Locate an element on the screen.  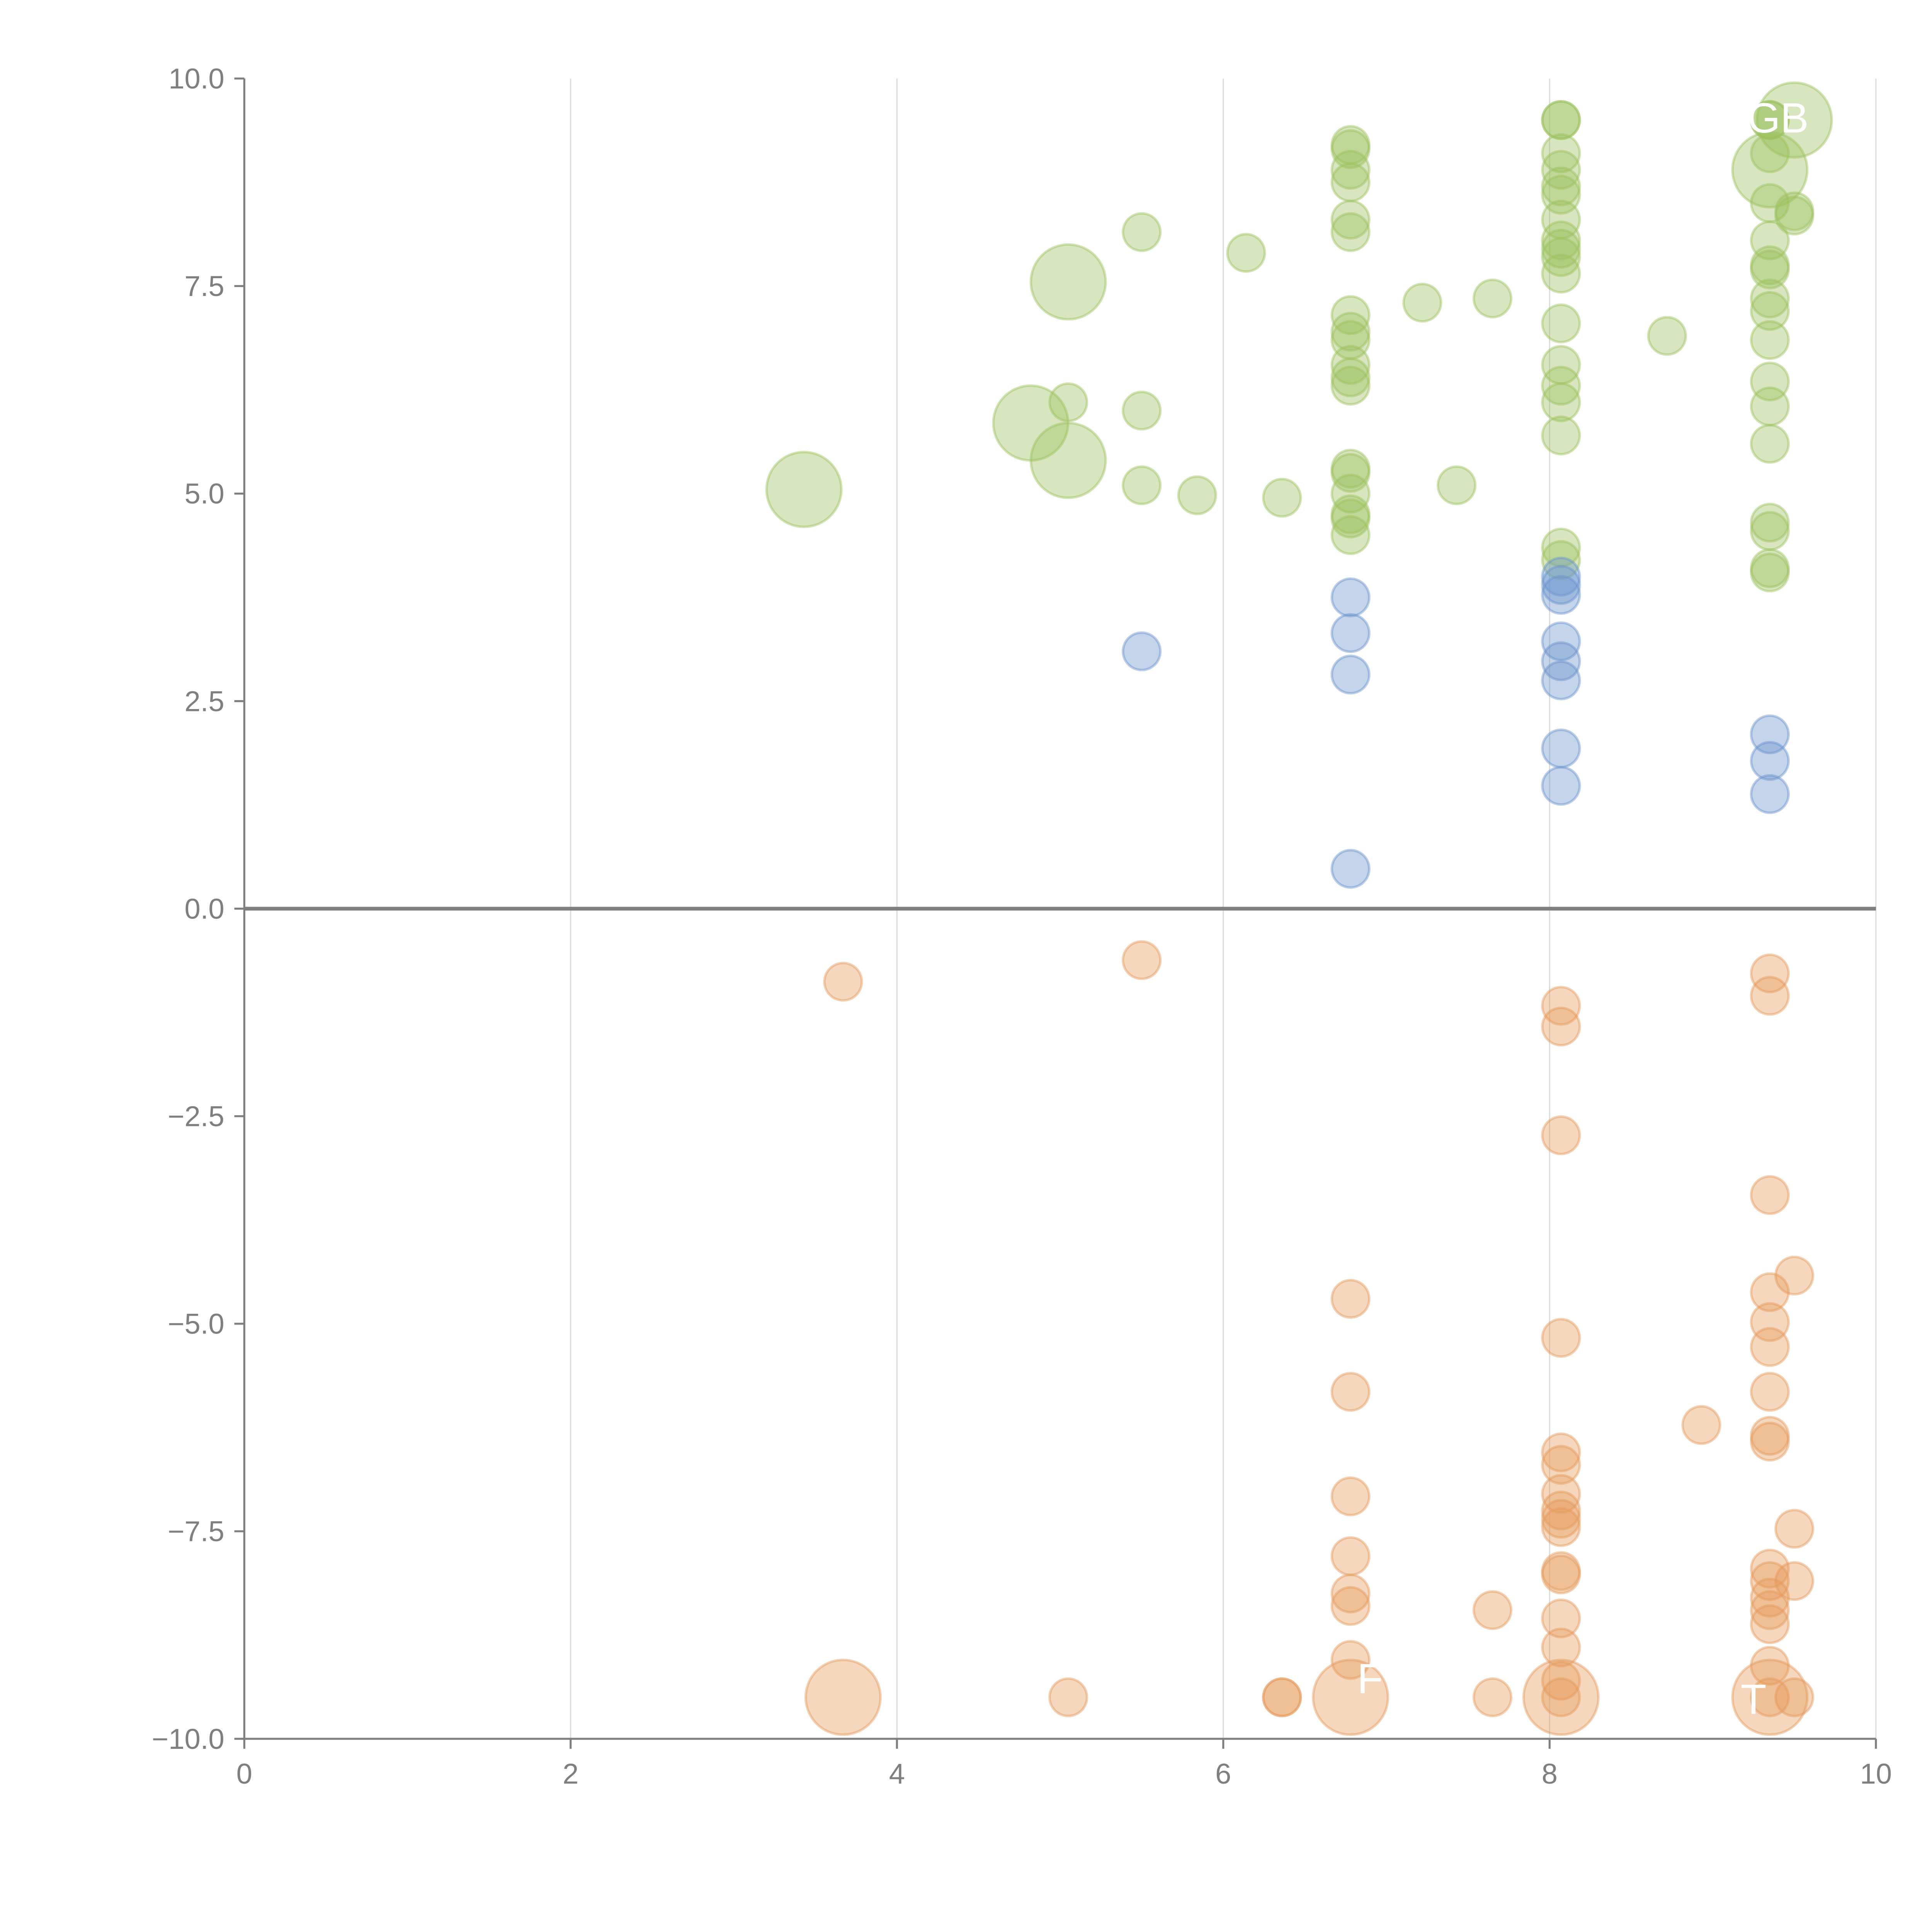
y-tick-label: 2.5 is located at coordinates (205, 701).